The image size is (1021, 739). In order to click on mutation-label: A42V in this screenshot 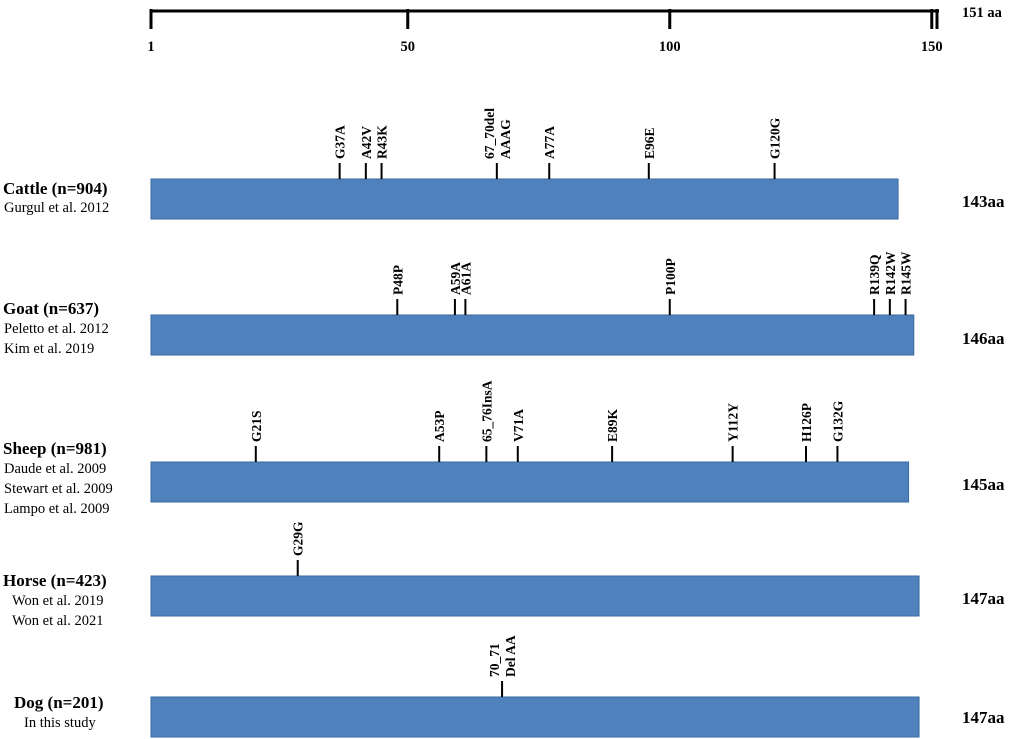, I will do `click(366, 142)`.